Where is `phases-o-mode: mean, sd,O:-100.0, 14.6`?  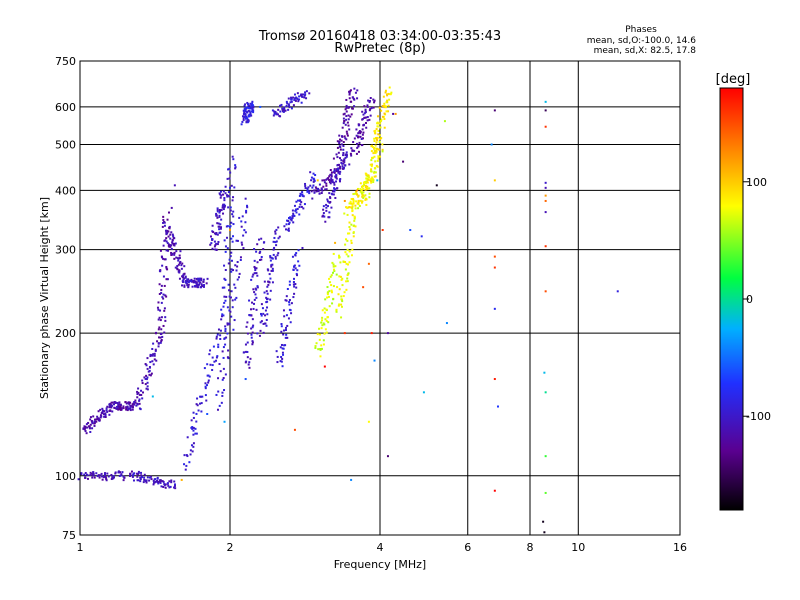
phases-o-mode: mean, sd,O:-100.0, 14.6 is located at coordinates (642, 41).